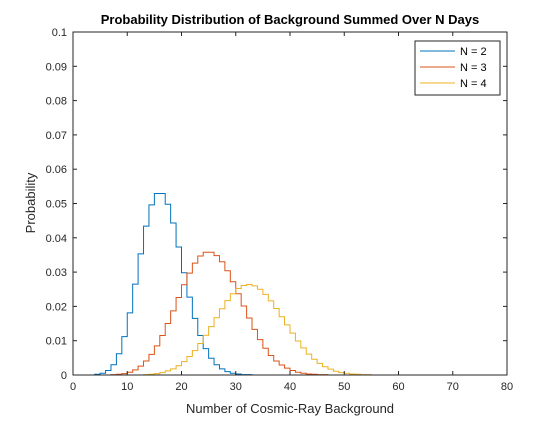 This screenshot has height=425, width=560. What do you see at coordinates (181, 387) in the screenshot?
I see `x-tick-label: 20` at bounding box center [181, 387].